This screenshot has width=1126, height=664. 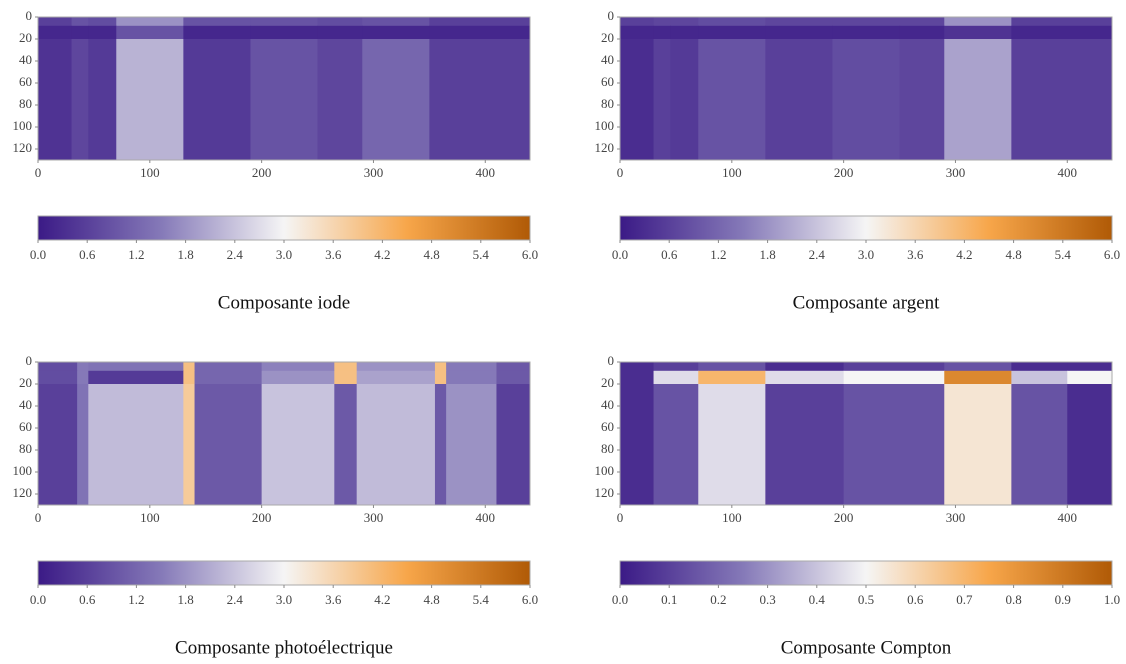 What do you see at coordinates (284, 302) in the screenshot?
I see `panel-title: Composante iode` at bounding box center [284, 302].